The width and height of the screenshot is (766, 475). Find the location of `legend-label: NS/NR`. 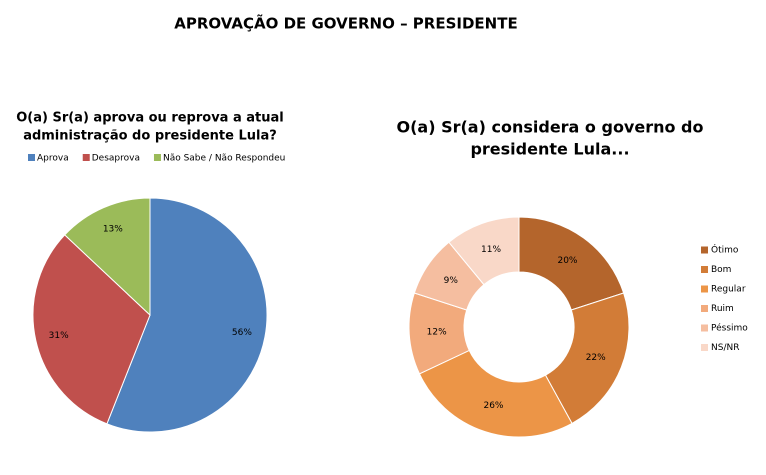

legend-label: NS/NR is located at coordinates (725, 348).